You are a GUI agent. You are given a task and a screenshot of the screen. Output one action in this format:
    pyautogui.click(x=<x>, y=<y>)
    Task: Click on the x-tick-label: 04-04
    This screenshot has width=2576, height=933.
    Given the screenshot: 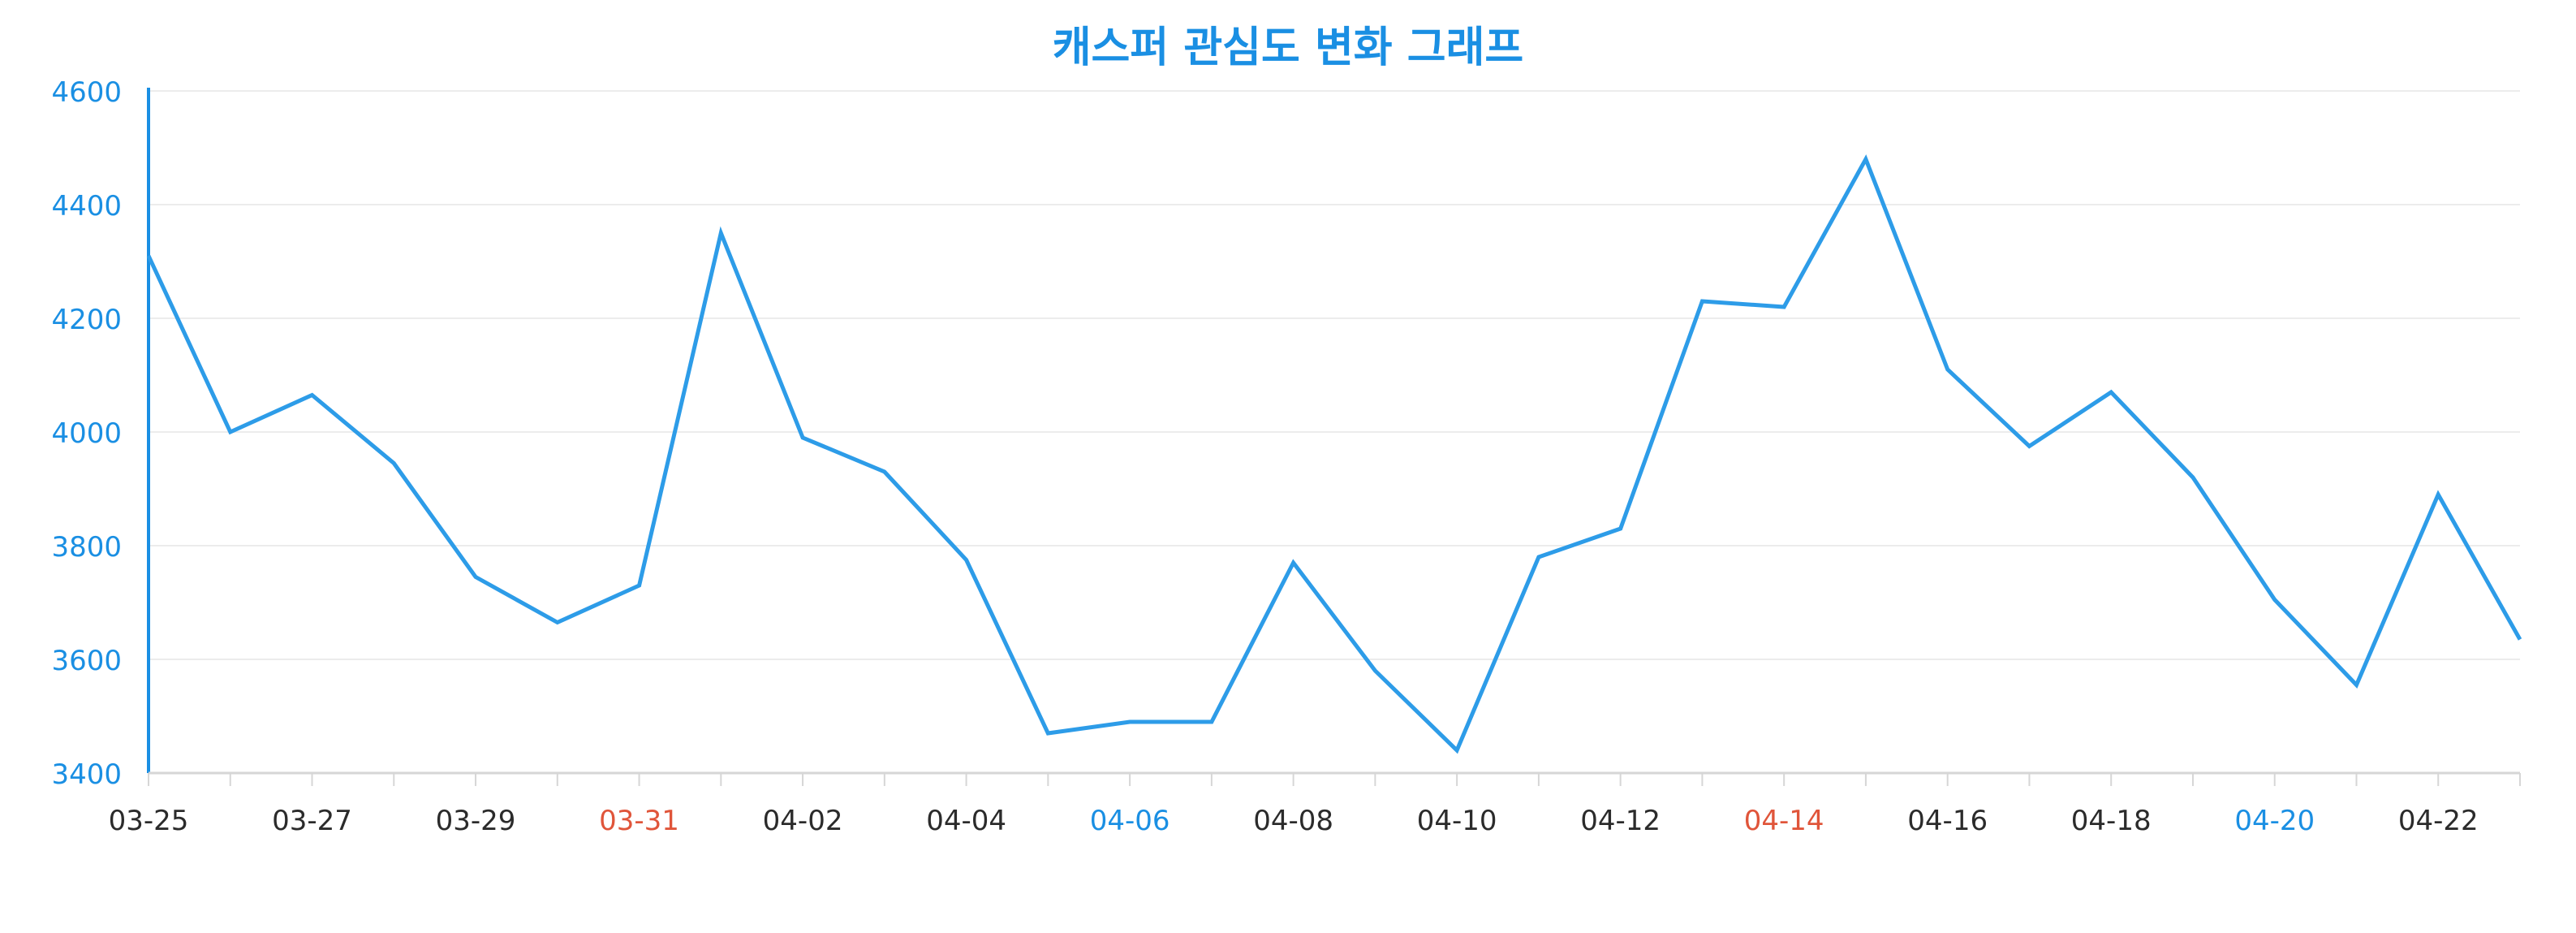 What is the action you would take?
    pyautogui.click(x=966, y=821)
    